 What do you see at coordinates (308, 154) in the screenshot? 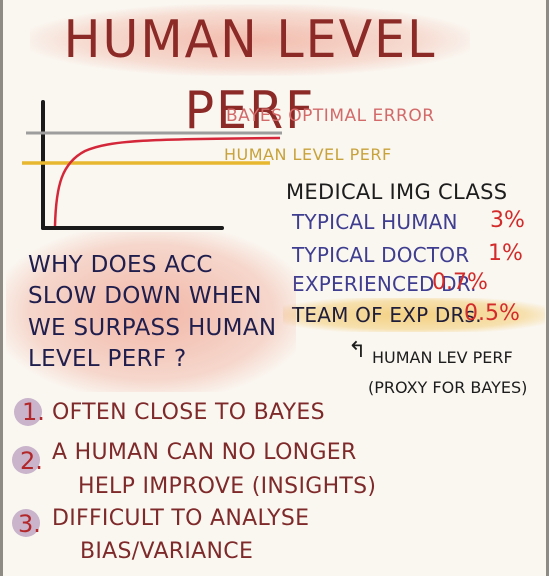
I see `legend-human-level-perf: HUMAN LEVEL PERF` at bounding box center [308, 154].